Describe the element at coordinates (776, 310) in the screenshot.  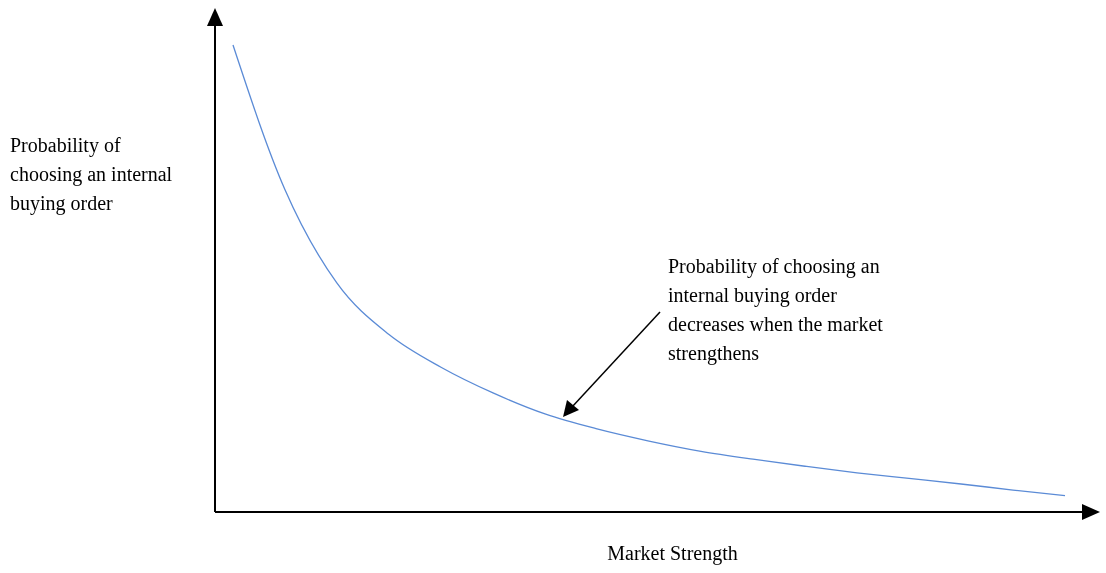
I see `annotation: Probability of choosing an internal buying order decreases when the market strengthens` at that location.